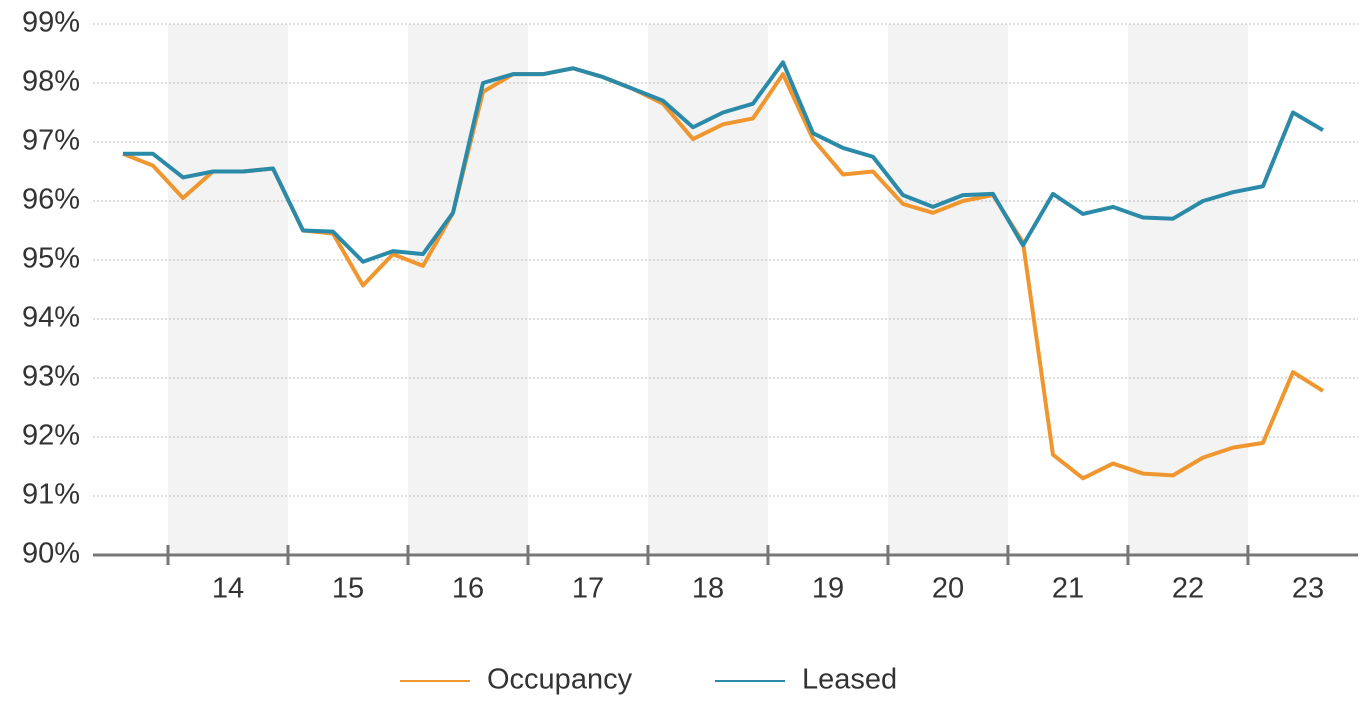 The image size is (1364, 703). I want to click on legend-label: Leased, so click(849, 680).